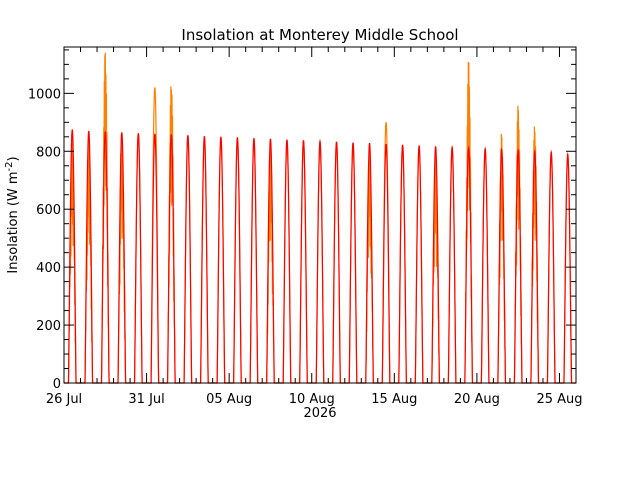 The height and width of the screenshot is (480, 640). I want to click on y-axis-label: Insolation (W m-2), so click(12, 214).